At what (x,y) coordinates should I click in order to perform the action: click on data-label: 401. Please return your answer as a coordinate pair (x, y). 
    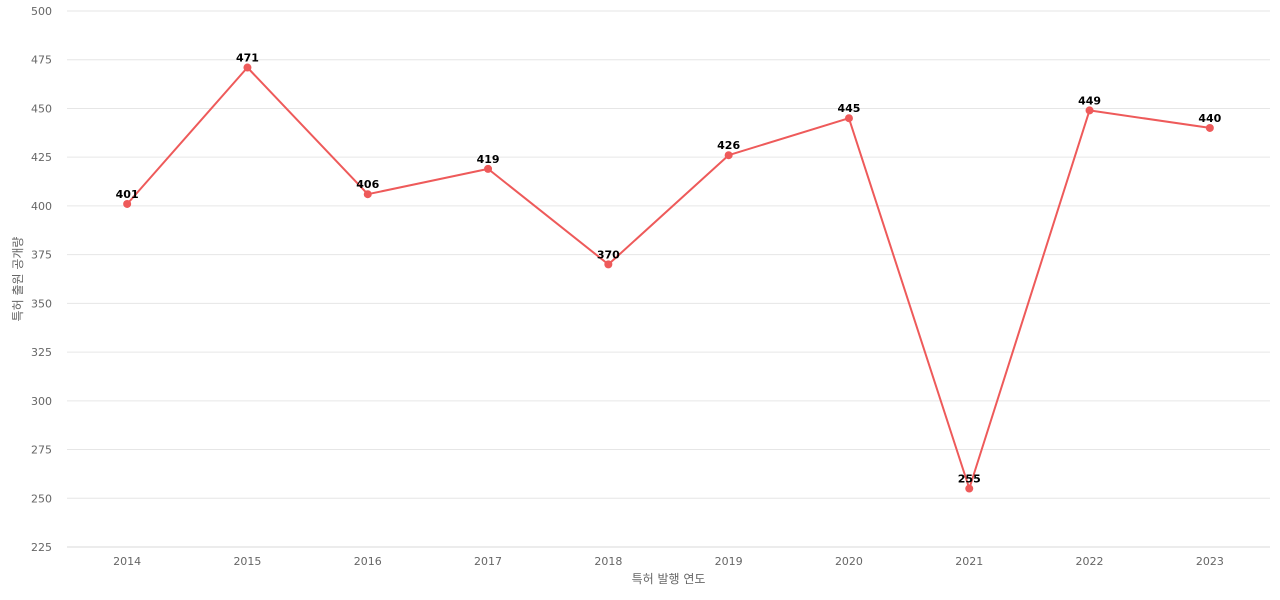
    Looking at the image, I should click on (127, 194).